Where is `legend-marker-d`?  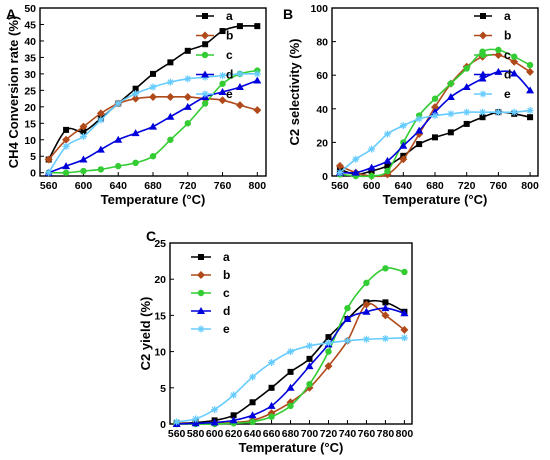 legend-marker-d is located at coordinates (205, 74).